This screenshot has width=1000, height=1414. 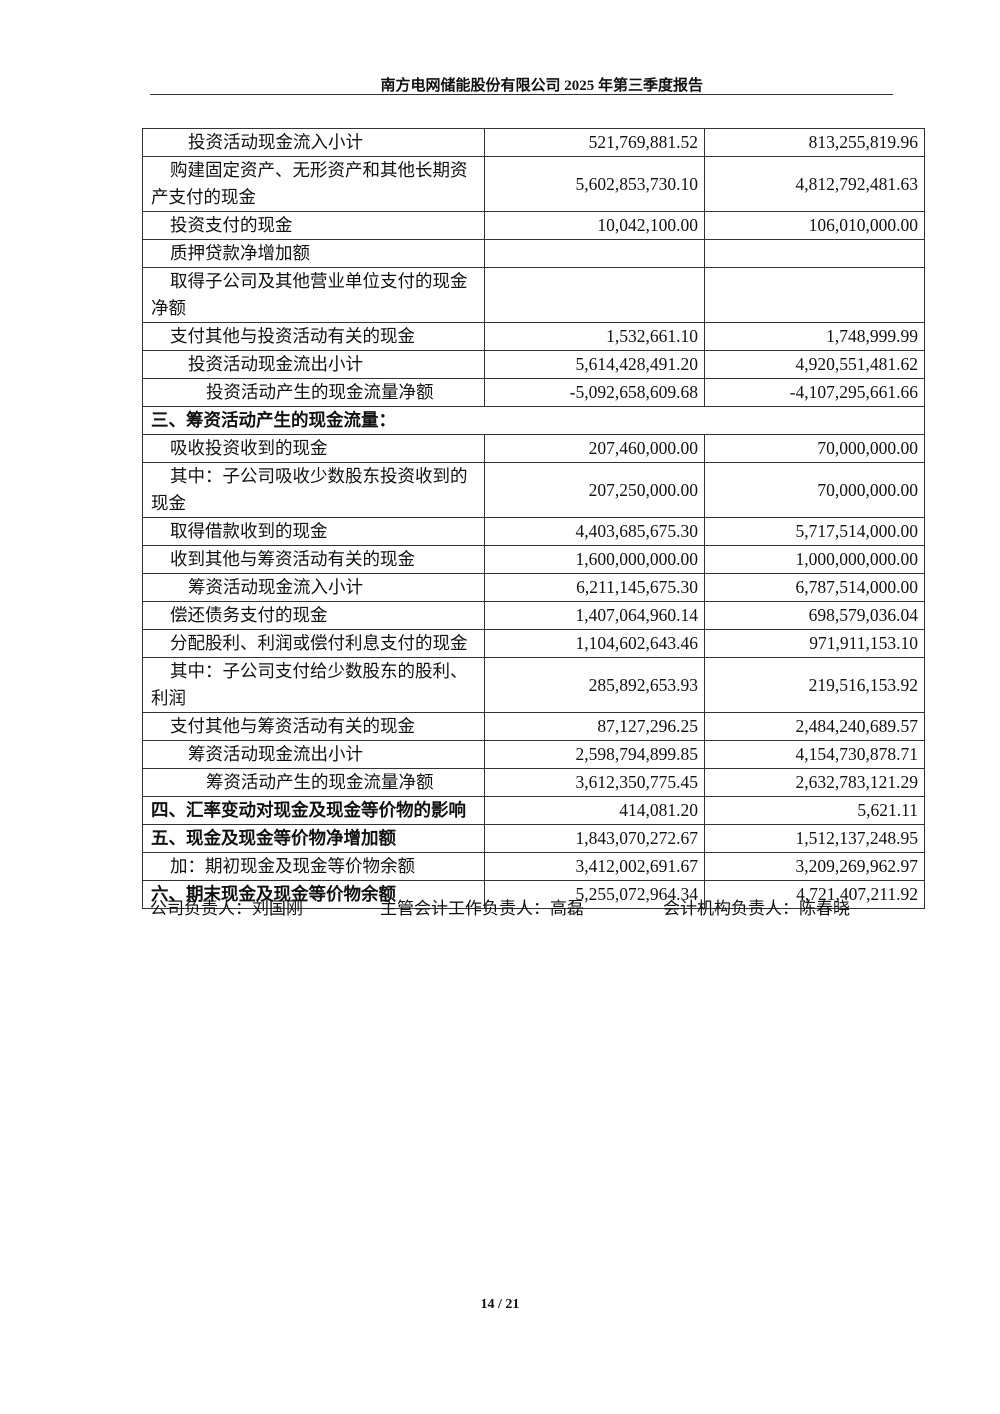 What do you see at coordinates (313, 559) in the screenshot?
I see `row-label: 收到其他与筹资活动有关的现金` at bounding box center [313, 559].